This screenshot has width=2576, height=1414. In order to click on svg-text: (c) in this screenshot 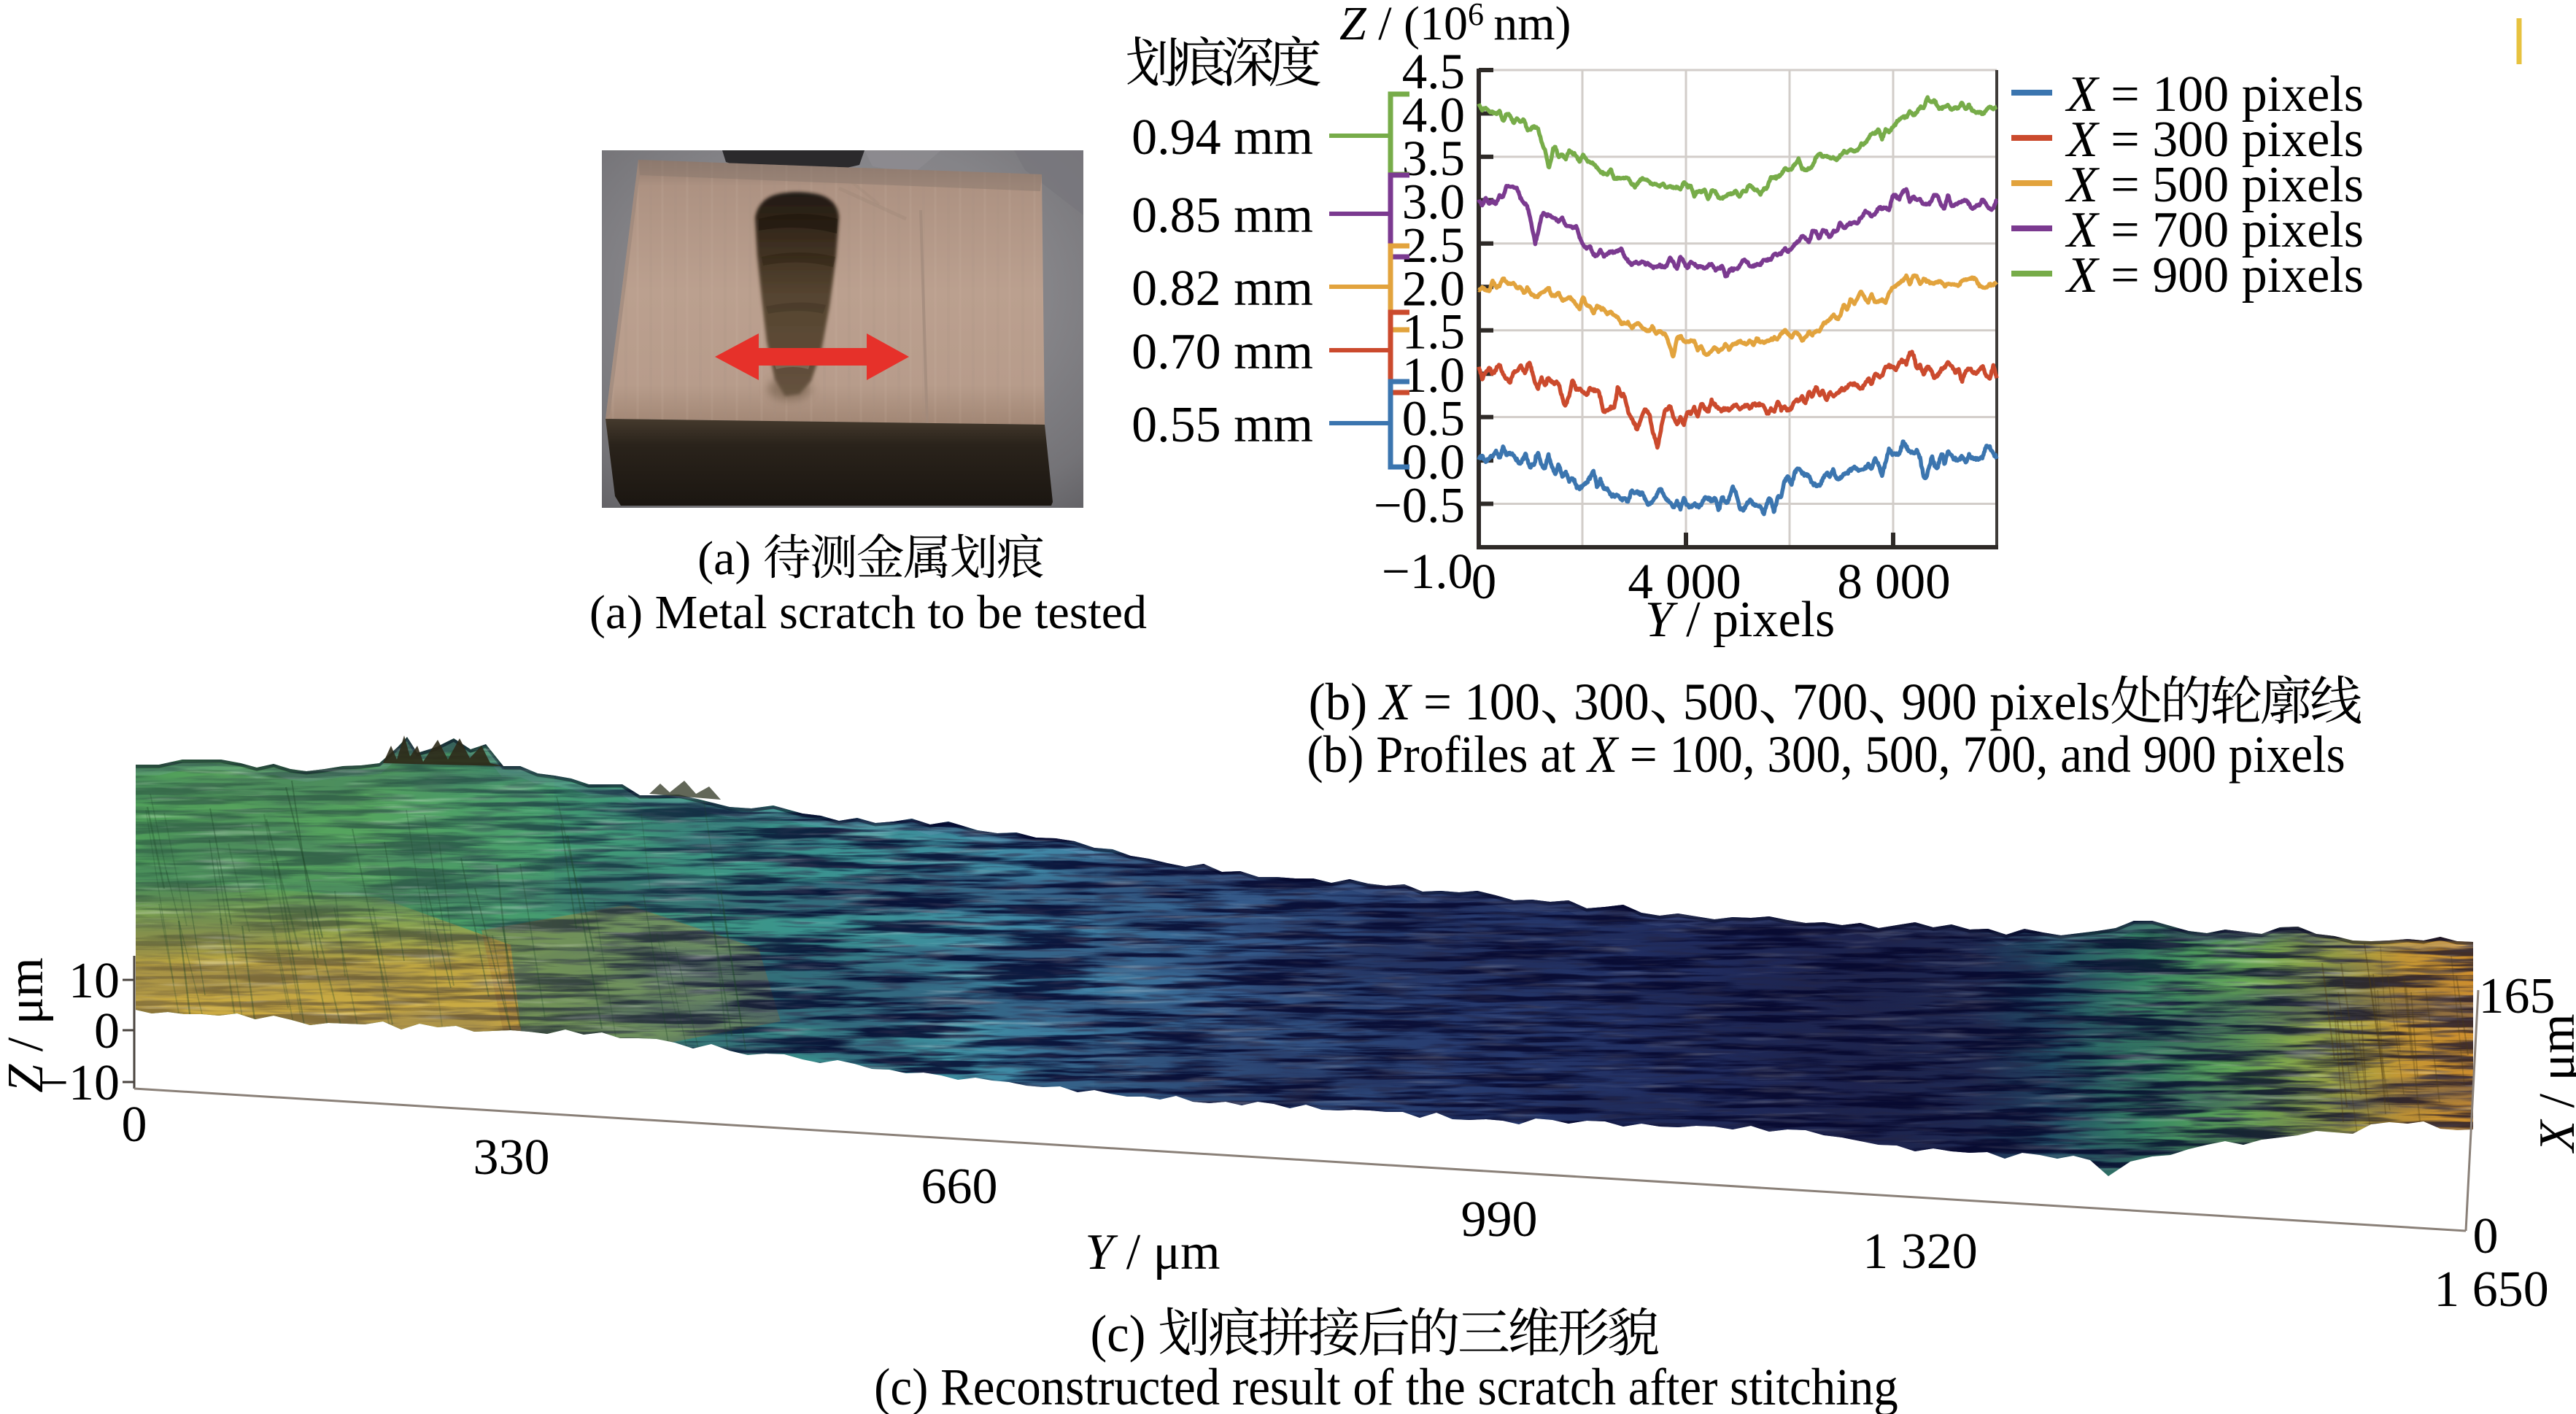, I will do `click(1125, 1334)`.